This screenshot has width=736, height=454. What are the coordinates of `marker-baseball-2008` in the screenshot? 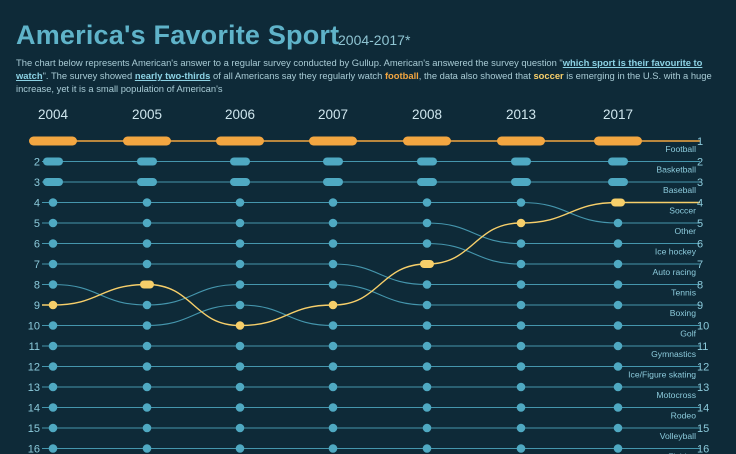 It's located at (427, 182).